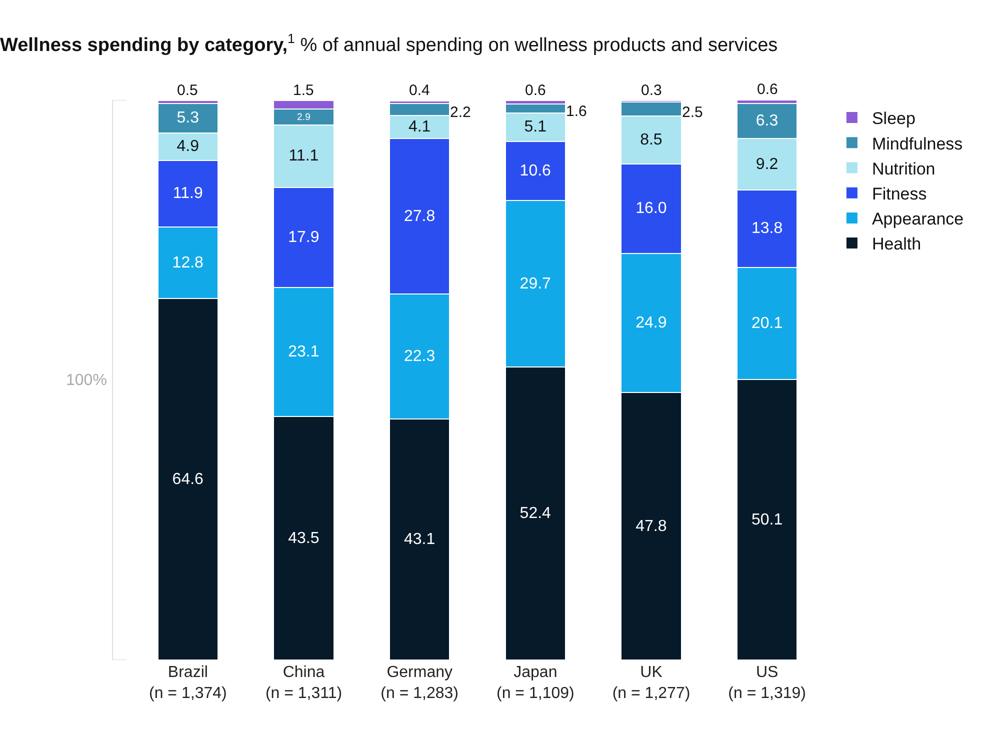 The image size is (1000, 750). What do you see at coordinates (767, 683) in the screenshot?
I see `x-tick-label: US (n = 1,319)` at bounding box center [767, 683].